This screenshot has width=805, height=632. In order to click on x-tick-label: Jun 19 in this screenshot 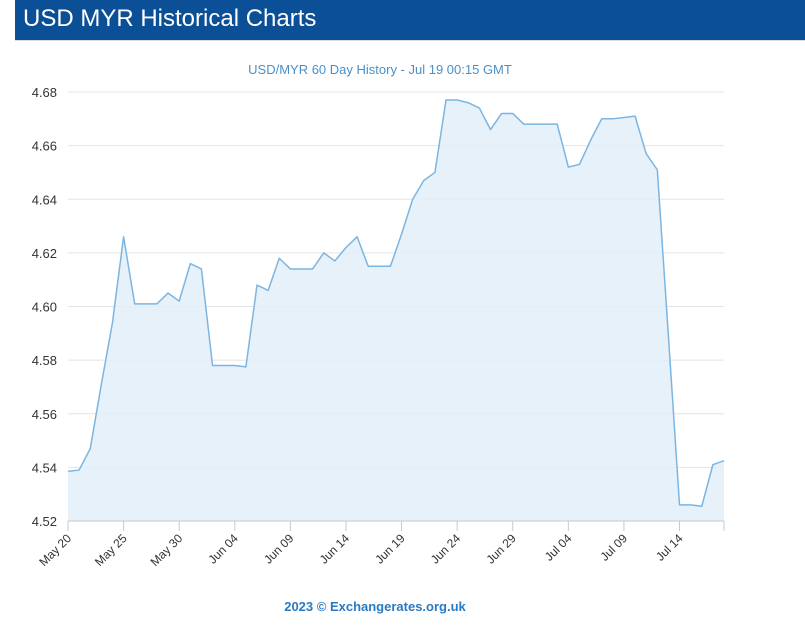, I will do `click(390, 549)`.